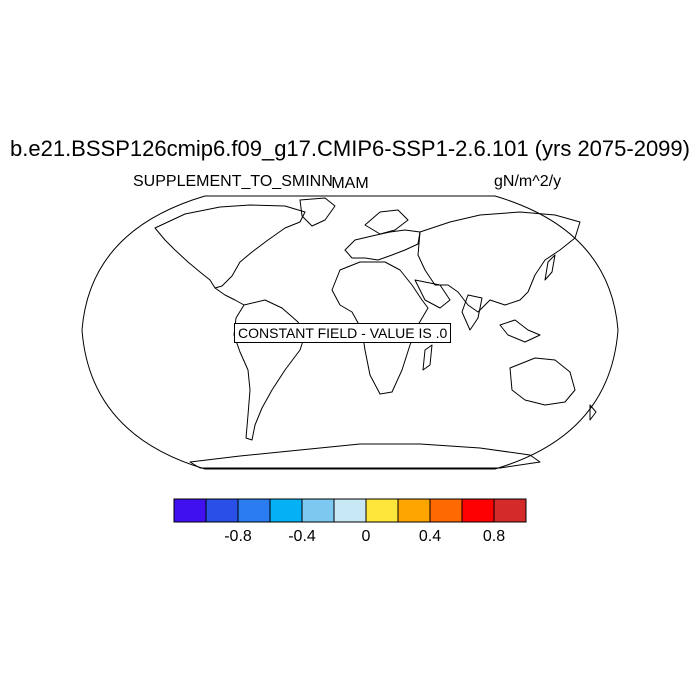 The width and height of the screenshot is (700, 700). Describe the element at coordinates (366, 536) in the screenshot. I see `colorbar-tick-label: 0` at that location.